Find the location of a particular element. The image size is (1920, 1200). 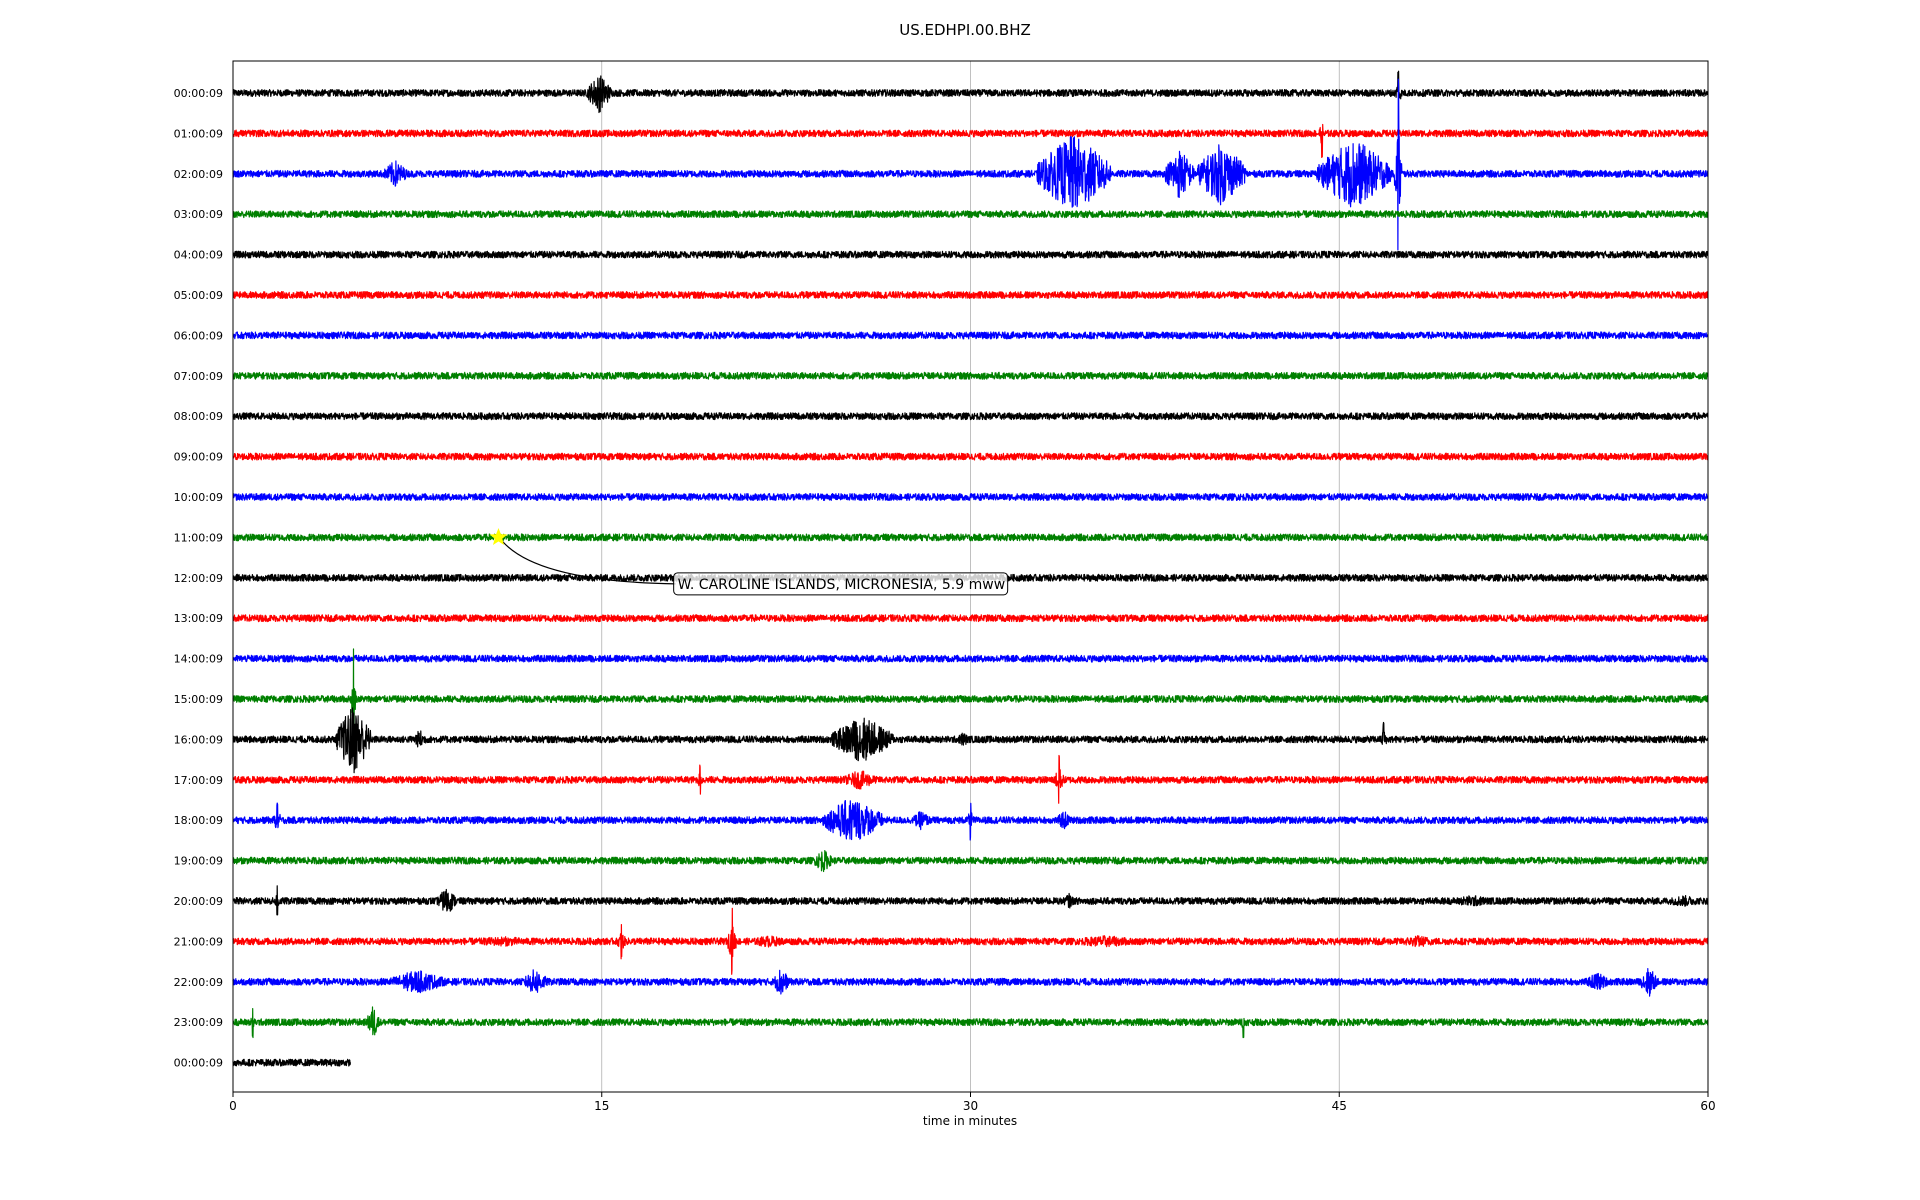

row-time-label: 11:00:09 is located at coordinates (198, 537).